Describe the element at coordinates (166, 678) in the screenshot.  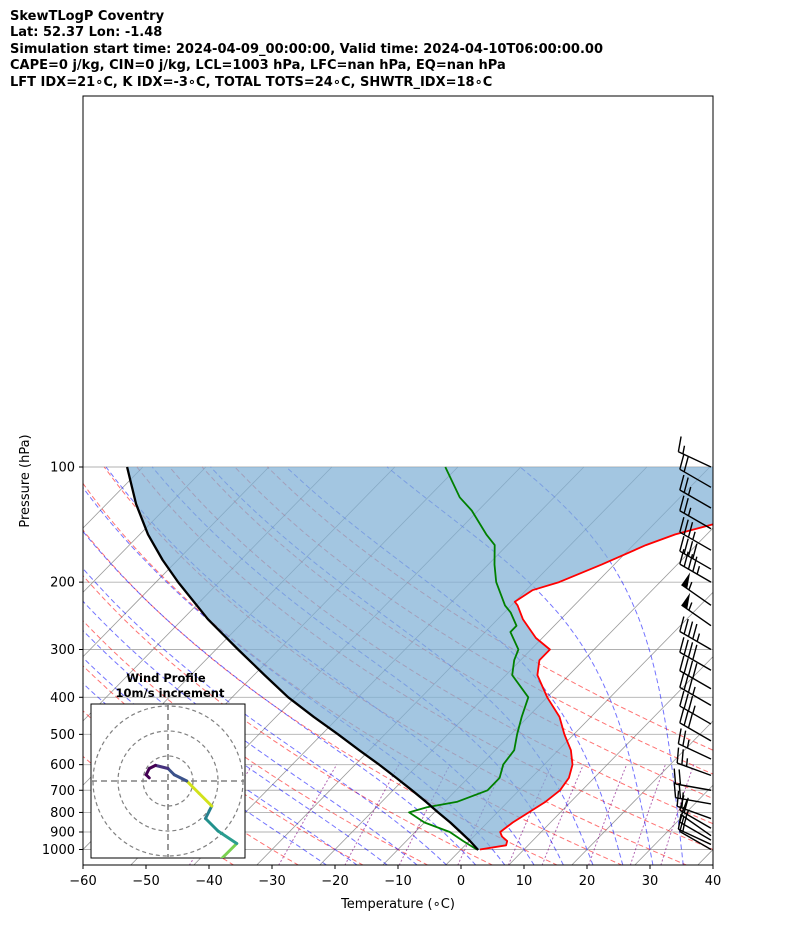
I see `hodograph-title: Wind Profile` at that location.